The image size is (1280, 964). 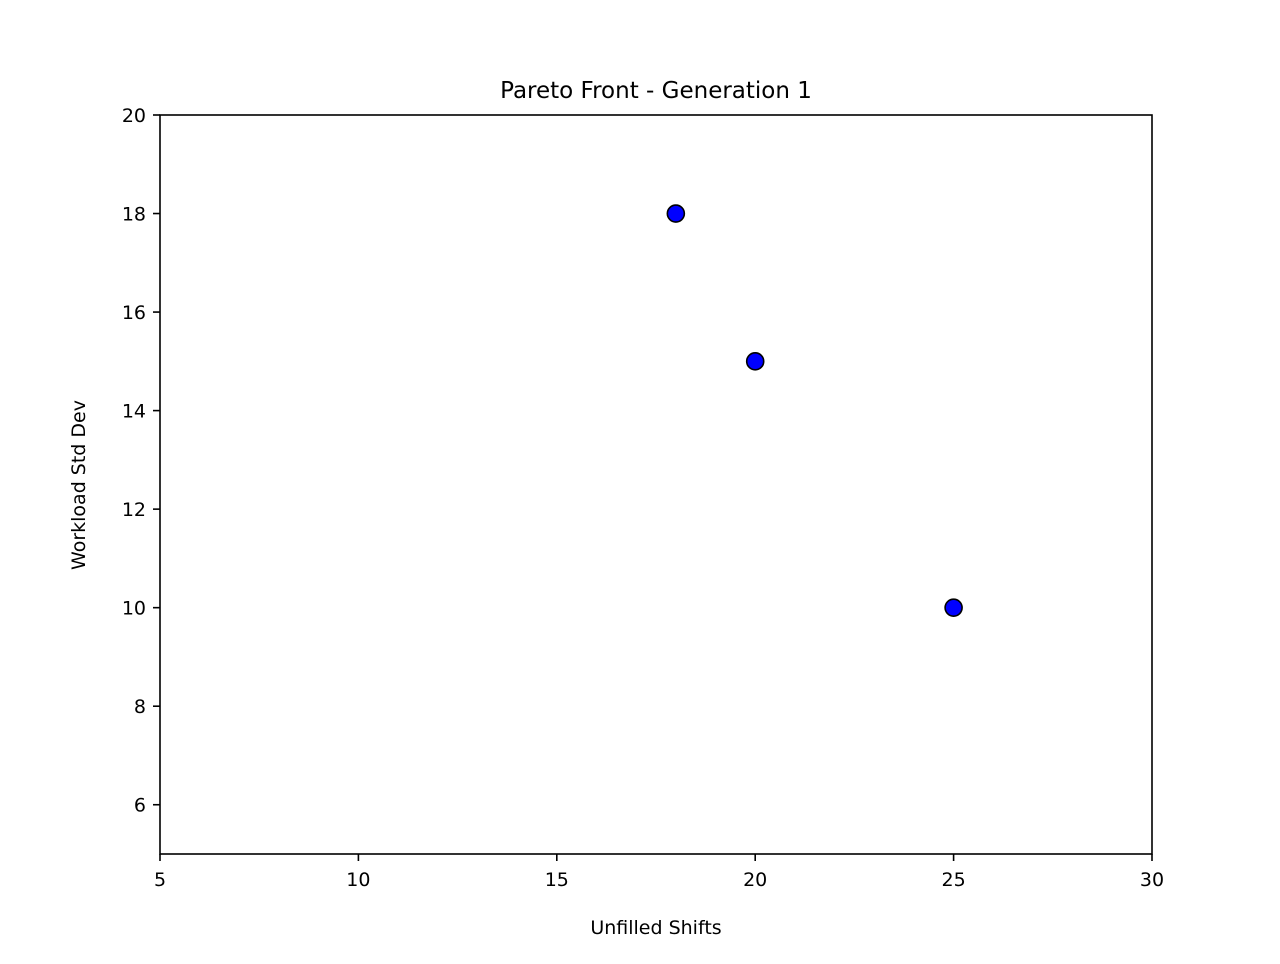 What do you see at coordinates (814, 410) in the screenshot?
I see `data-points-layer` at bounding box center [814, 410].